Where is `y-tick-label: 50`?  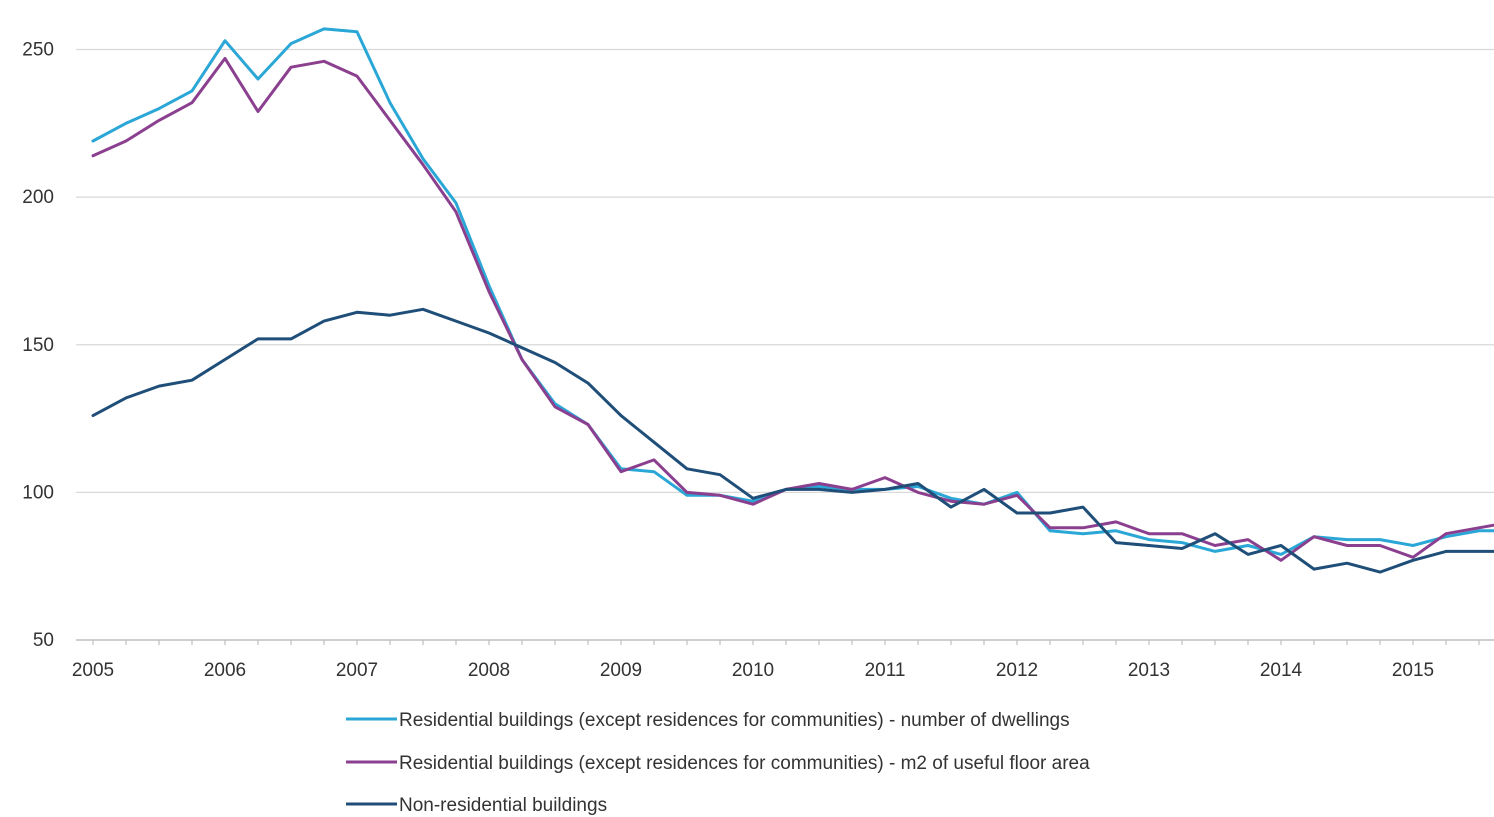 y-tick-label: 50 is located at coordinates (43, 640).